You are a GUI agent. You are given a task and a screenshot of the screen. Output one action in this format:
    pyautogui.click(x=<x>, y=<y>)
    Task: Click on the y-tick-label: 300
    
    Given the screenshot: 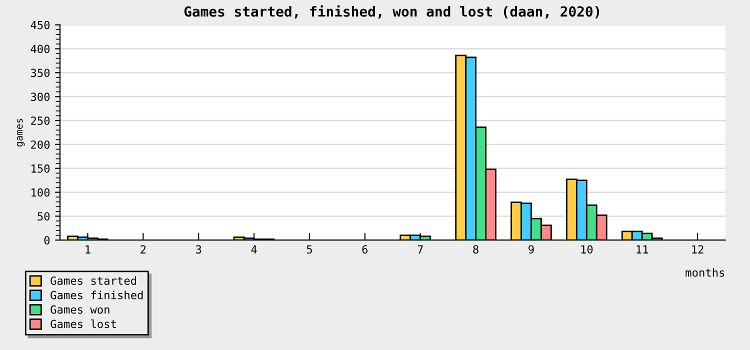 What is the action you would take?
    pyautogui.click(x=40, y=97)
    